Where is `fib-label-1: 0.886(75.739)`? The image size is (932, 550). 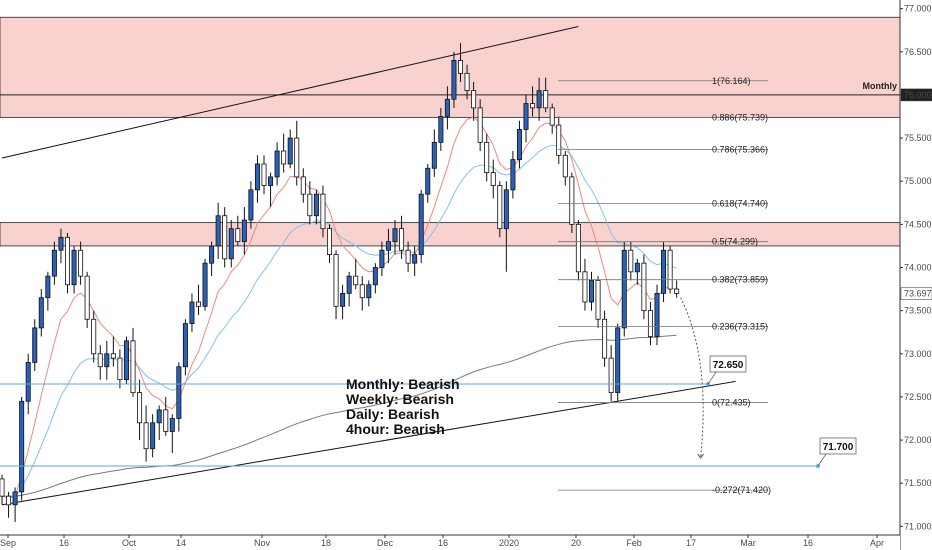
fib-label-1: 0.886(75.739) is located at coordinates (740, 117).